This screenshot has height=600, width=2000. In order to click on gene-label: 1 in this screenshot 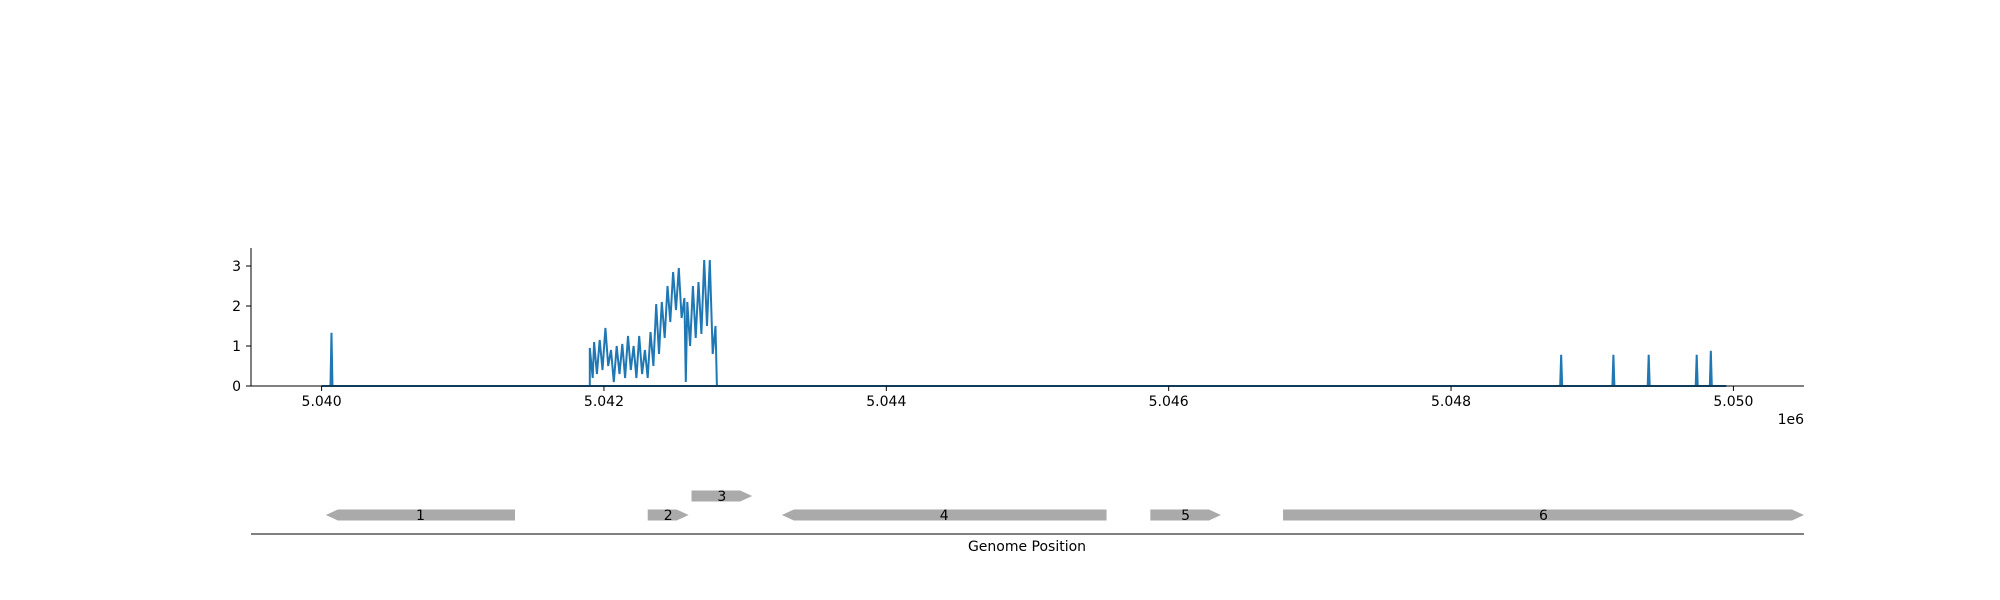, I will do `click(420, 516)`.